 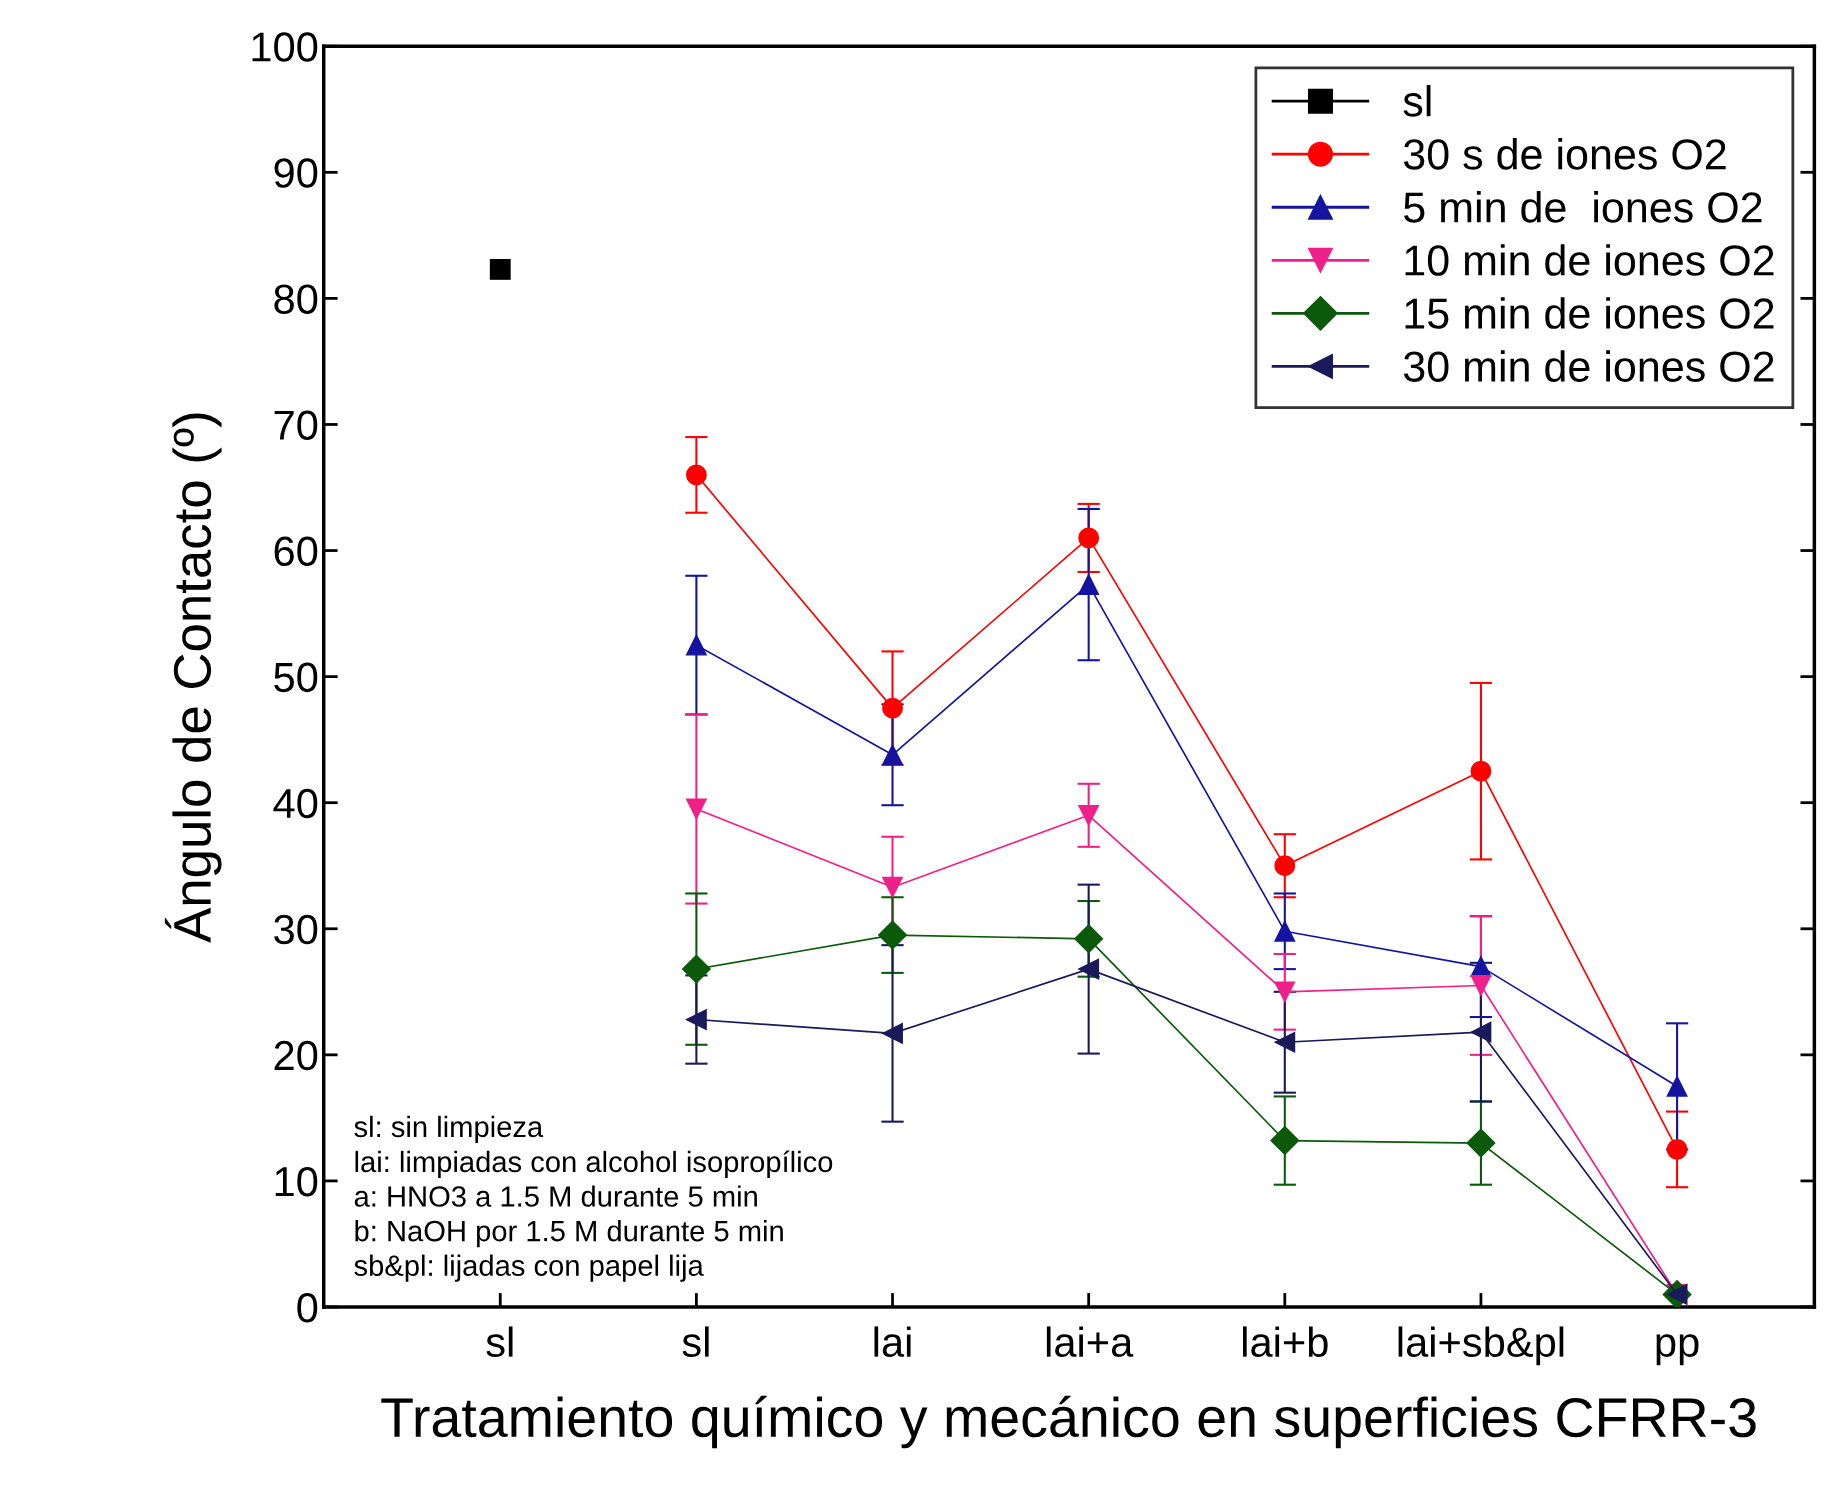 I want to click on y-tick-label: 10, so click(x=296, y=1181).